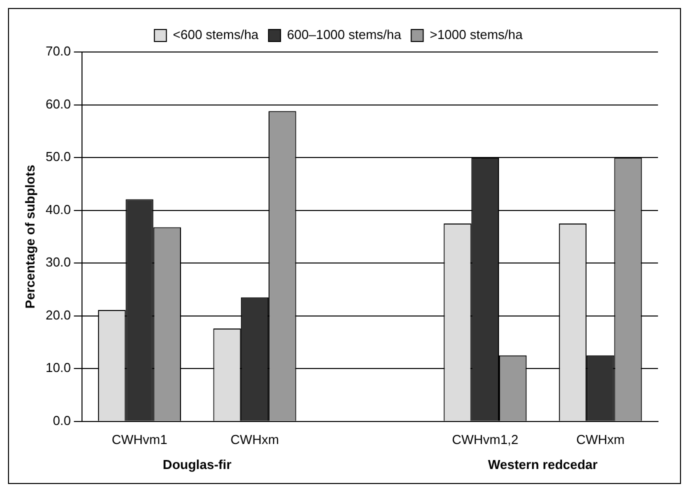 The image size is (689, 491). Describe the element at coordinates (30, 236) in the screenshot. I see `y-axis-title: Percentage of subplots` at that location.